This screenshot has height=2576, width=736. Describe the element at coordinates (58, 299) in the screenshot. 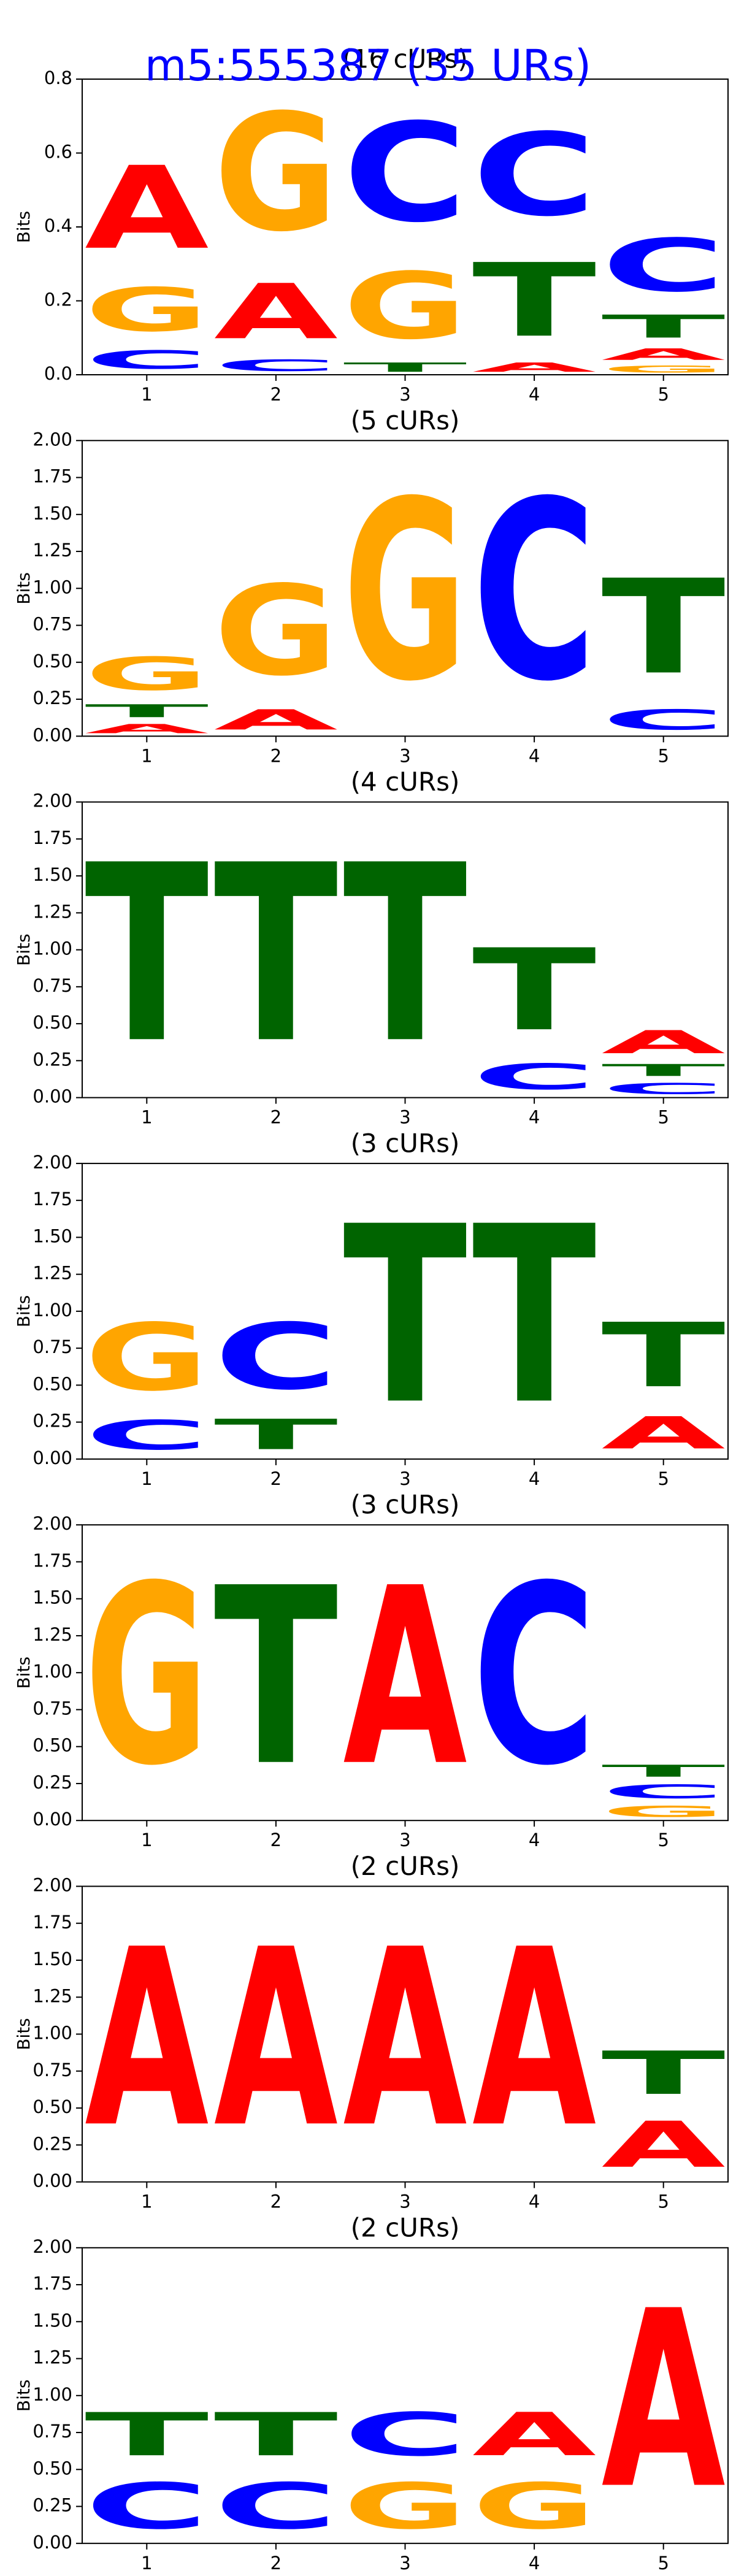

I see `y-tick-label: 0.2` at that location.